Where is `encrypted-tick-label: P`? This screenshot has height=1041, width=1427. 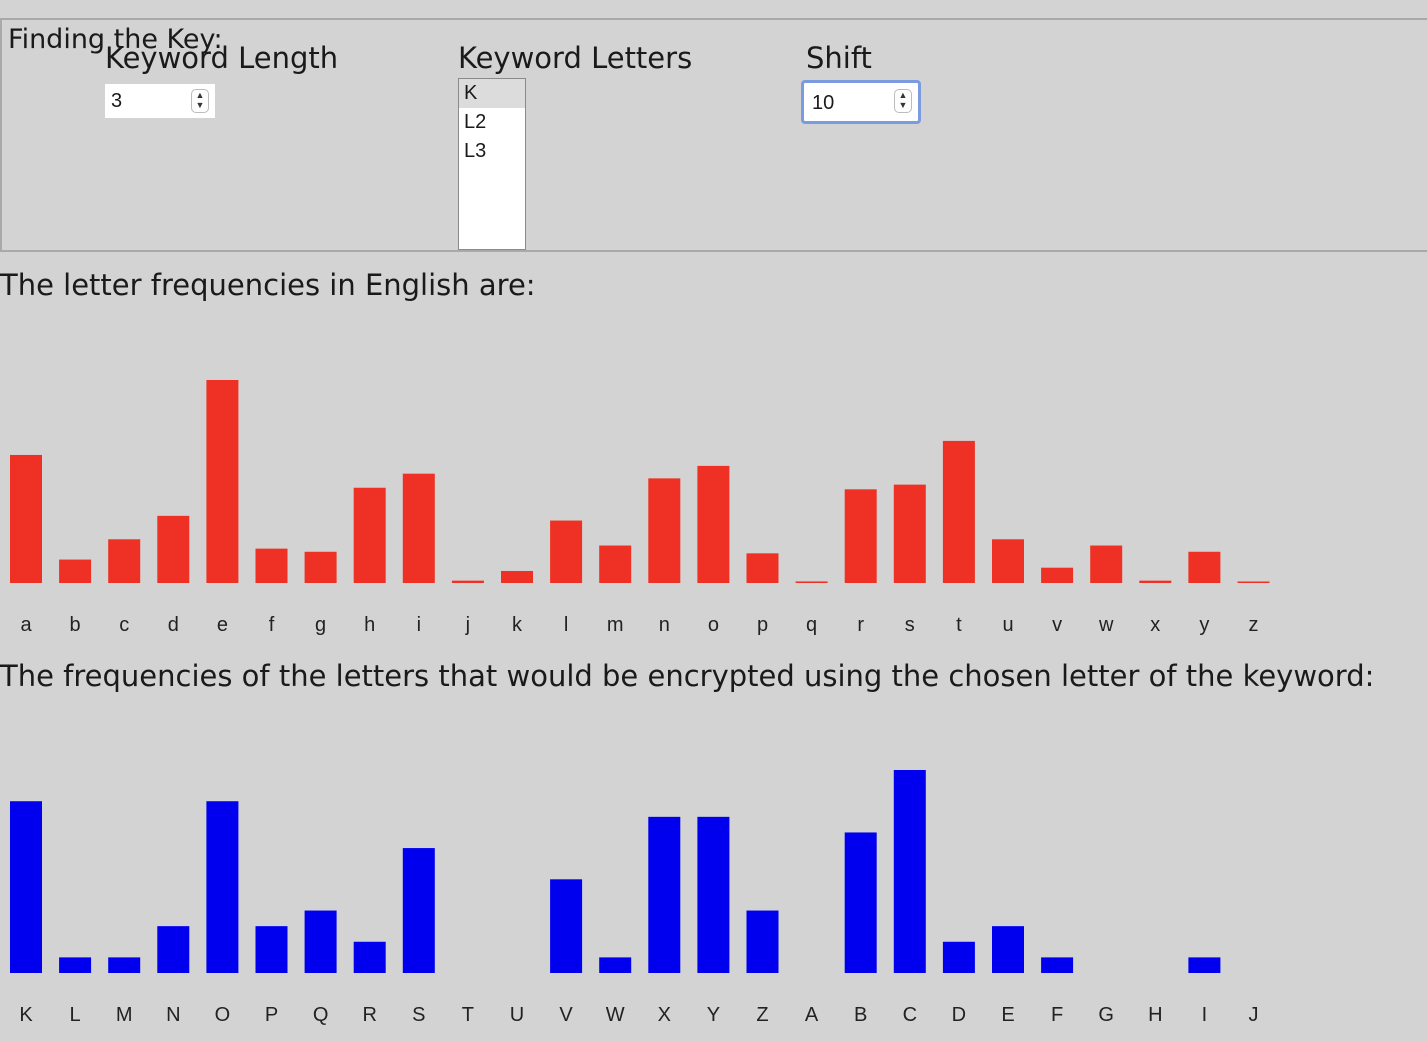 encrypted-tick-label: P is located at coordinates (271, 1015).